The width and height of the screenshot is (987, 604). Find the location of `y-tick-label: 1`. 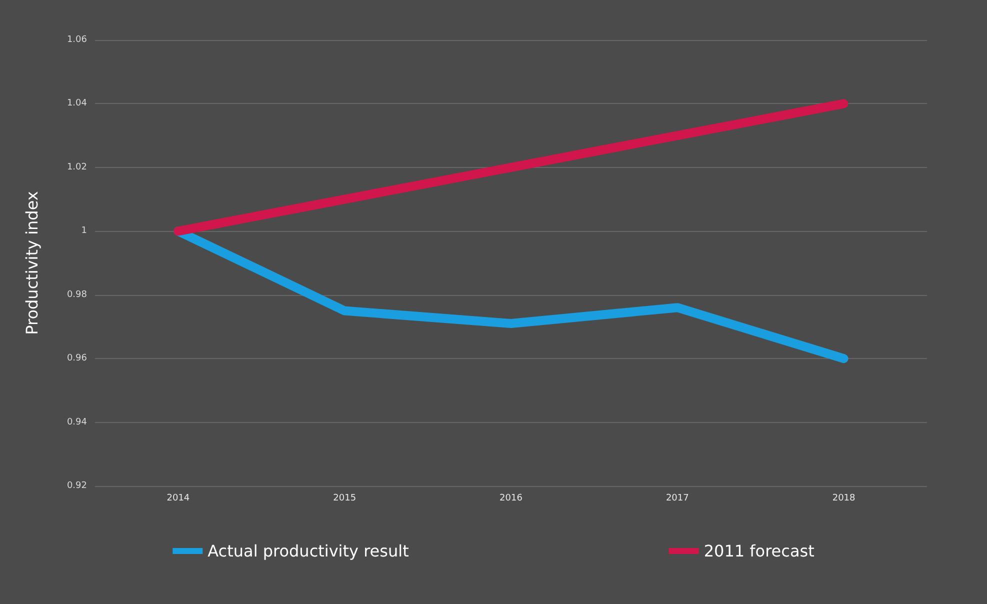

y-tick-label: 1 is located at coordinates (84, 231).